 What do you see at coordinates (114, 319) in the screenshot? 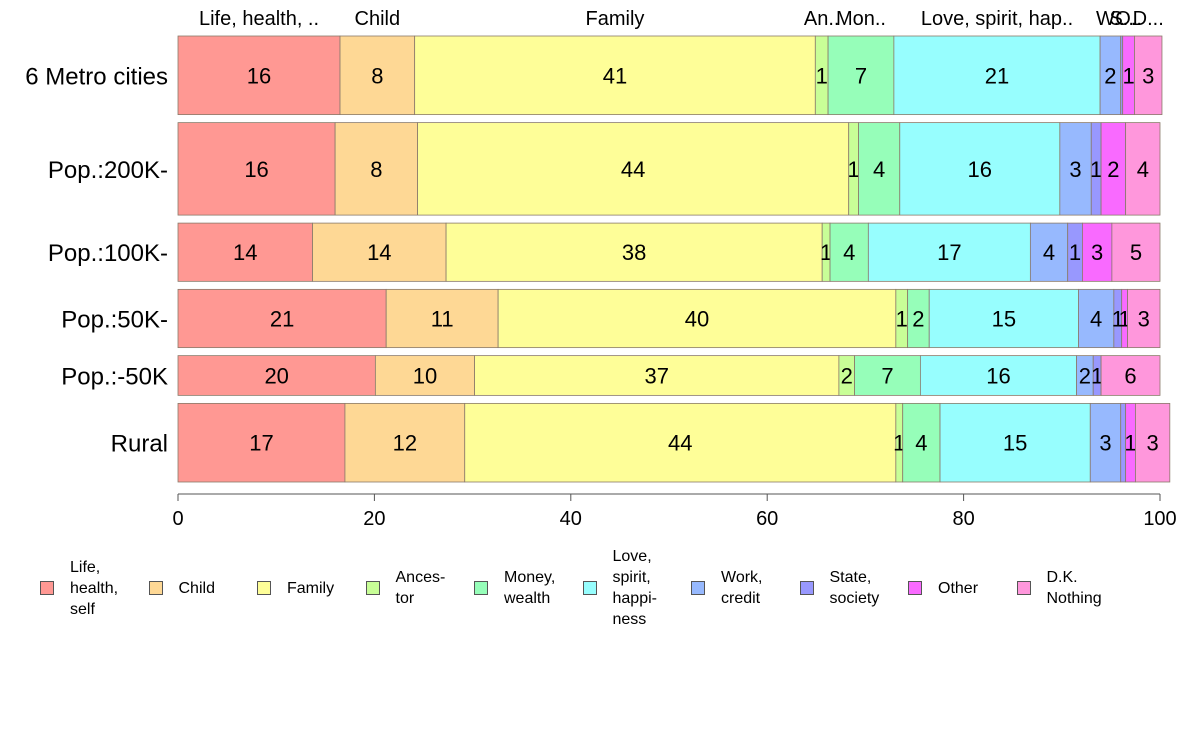
I see `row-label: Pop.:50K-` at bounding box center [114, 319].